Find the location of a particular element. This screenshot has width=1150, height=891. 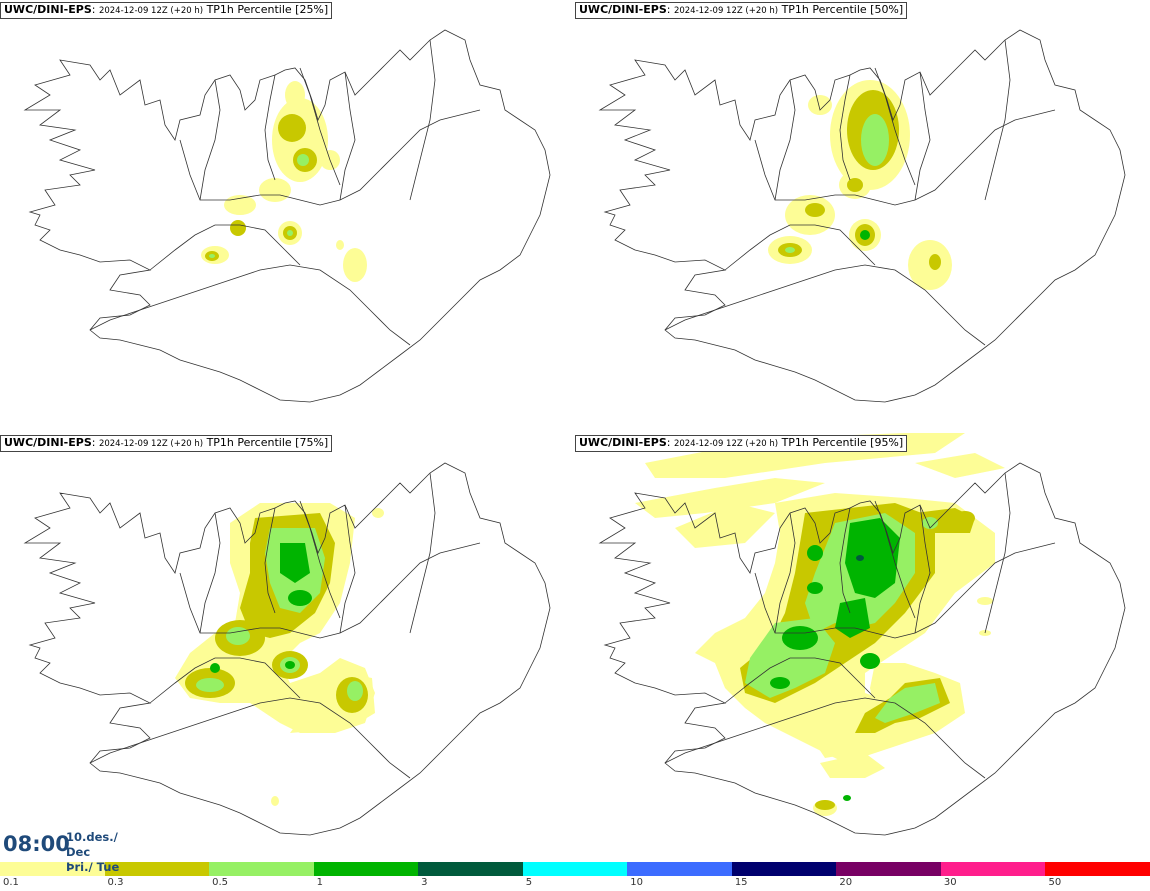

colorbar-tick-label: 3 is located at coordinates (424, 882).